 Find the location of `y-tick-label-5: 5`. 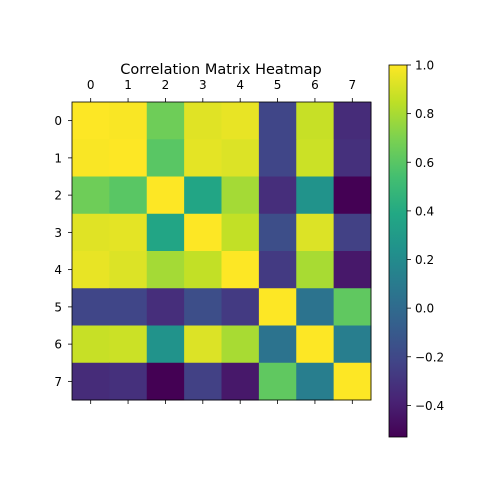

y-tick-label-5: 5 is located at coordinates (58, 307).